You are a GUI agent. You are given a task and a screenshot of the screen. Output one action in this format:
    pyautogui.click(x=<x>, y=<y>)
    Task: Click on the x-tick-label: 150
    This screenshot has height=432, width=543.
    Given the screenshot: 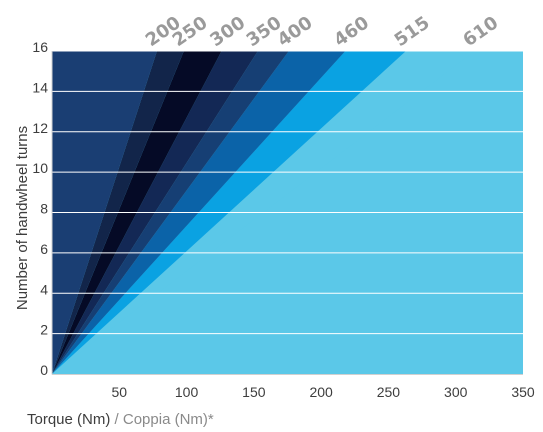 What is the action you would take?
    pyautogui.click(x=254, y=392)
    